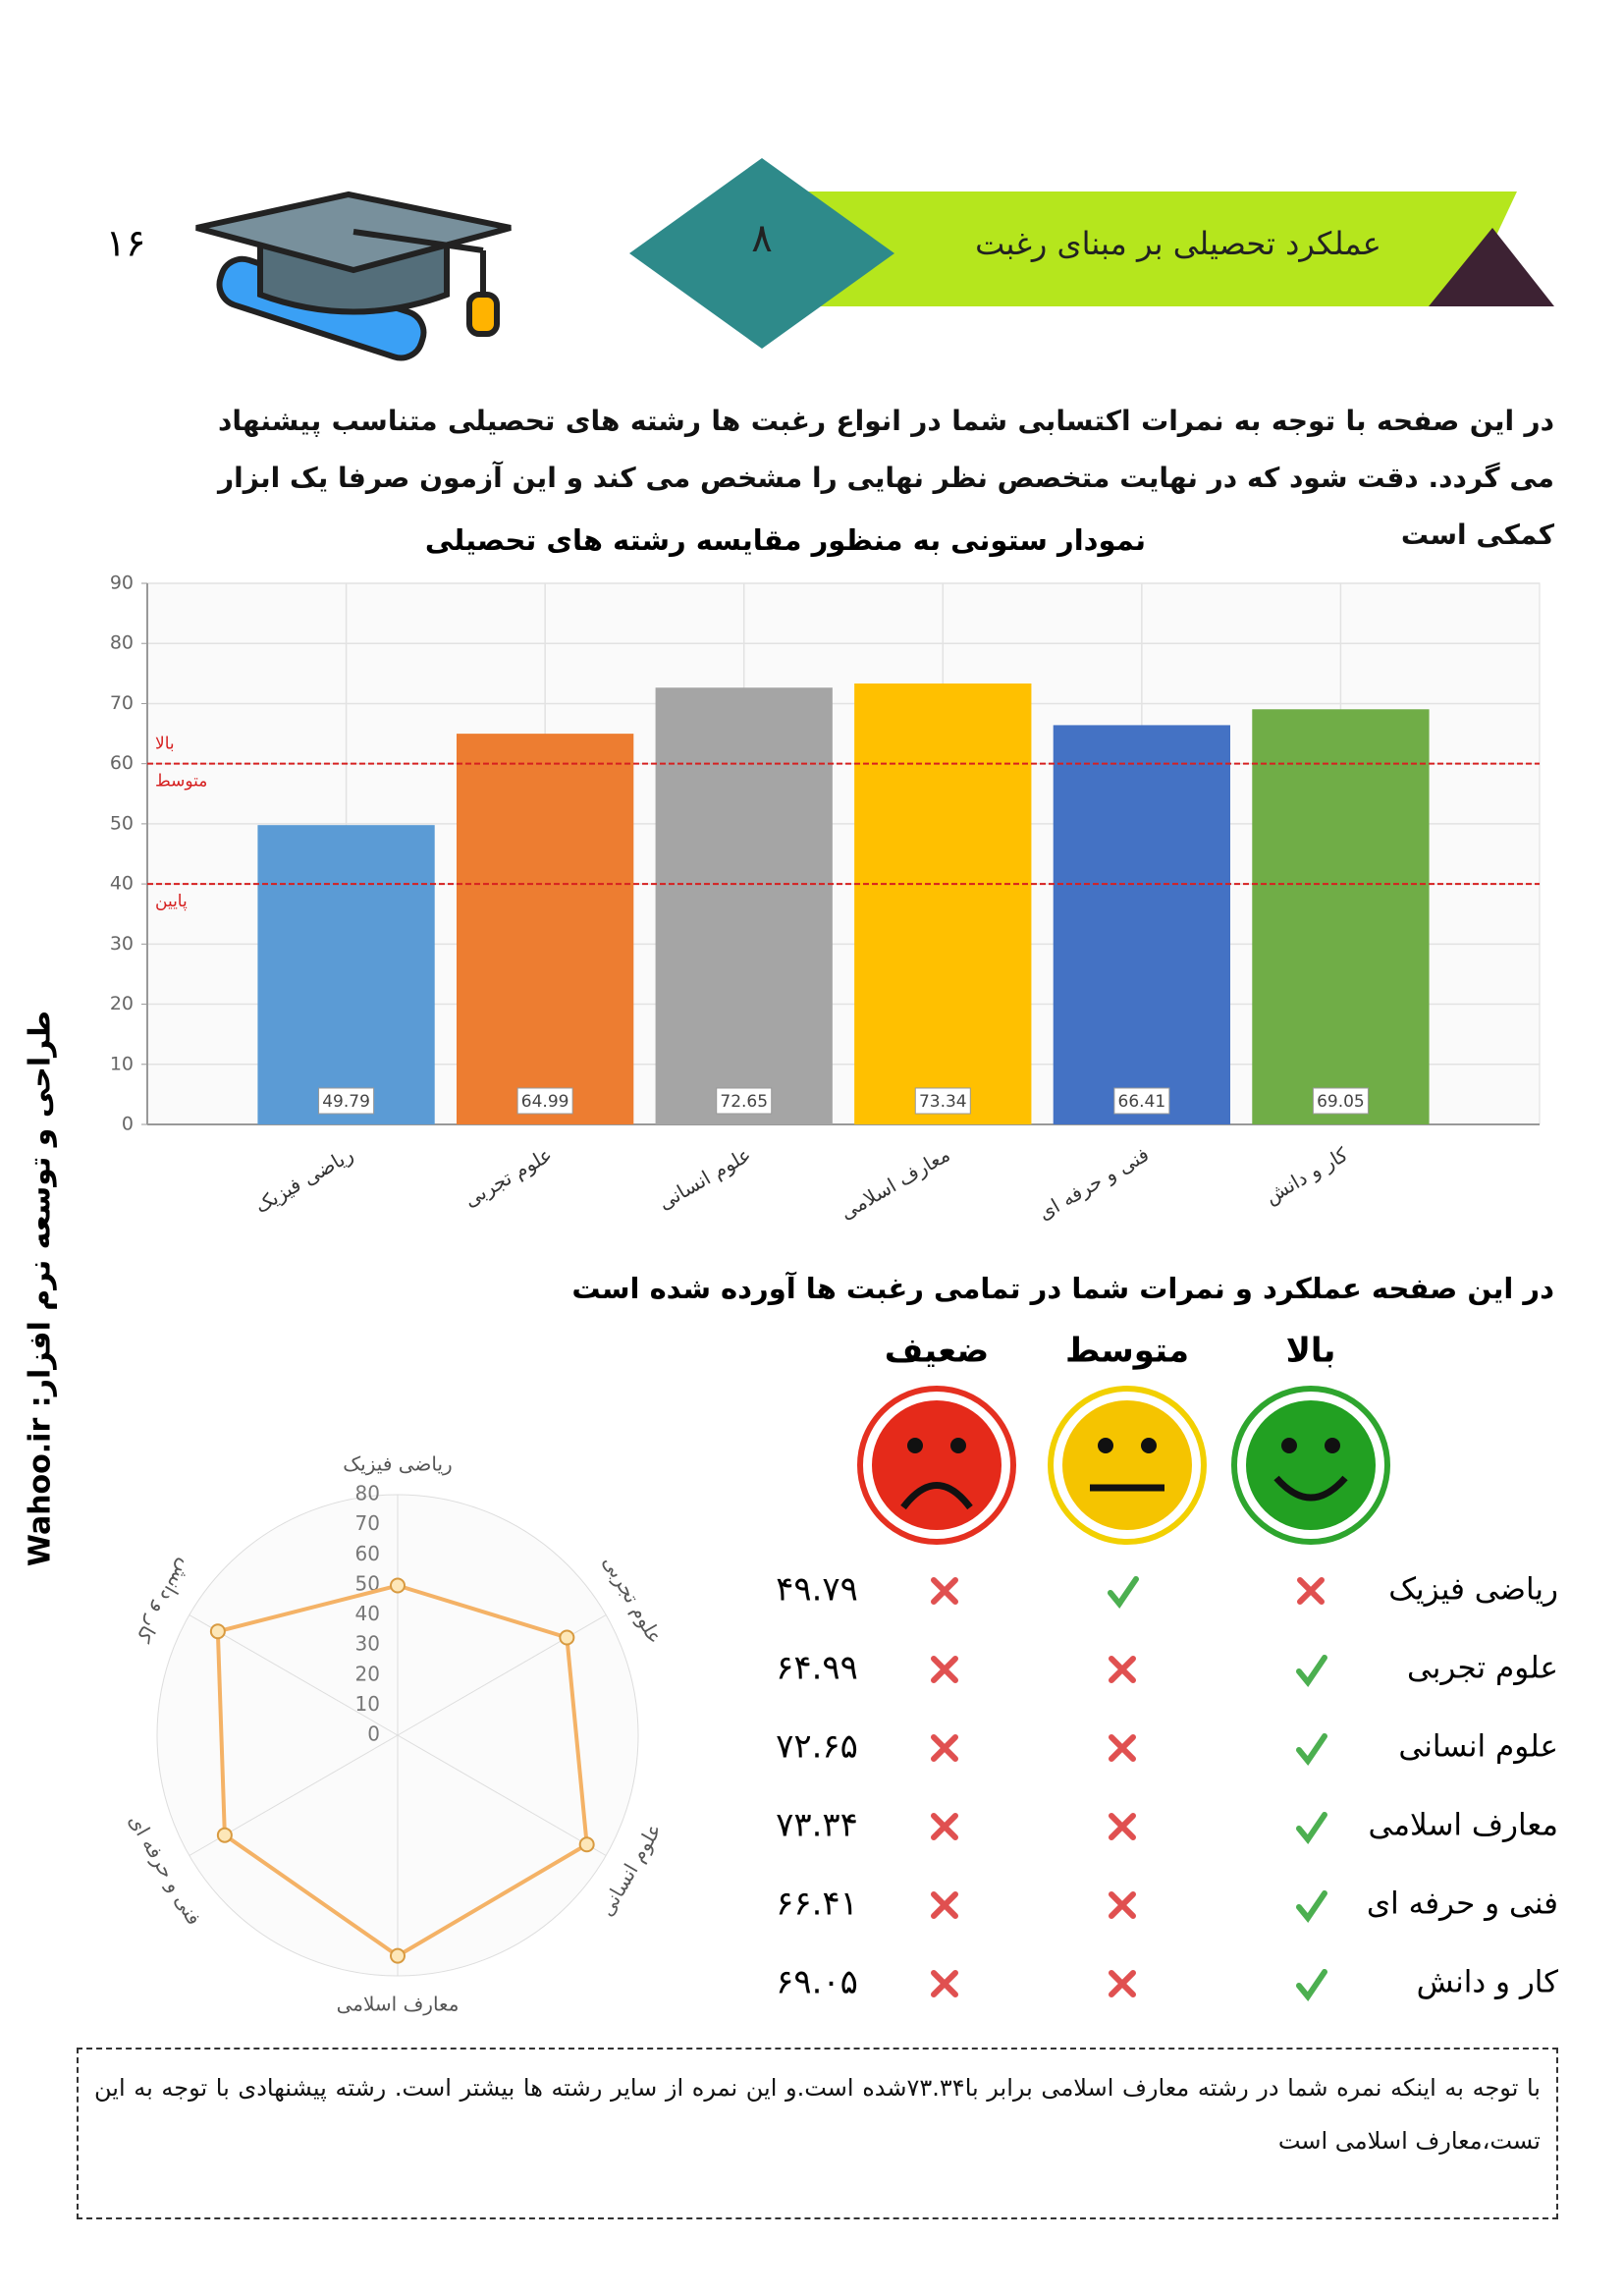 This screenshot has width=1624, height=2296. Describe the element at coordinates (1306, 1175) in the screenshot. I see `x-tick-label: کار و دانش` at that location.